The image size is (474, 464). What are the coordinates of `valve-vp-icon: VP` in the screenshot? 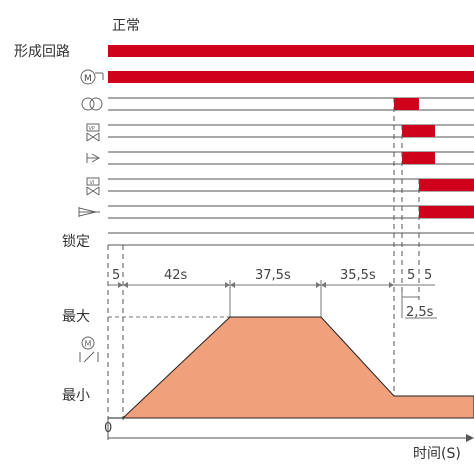 It's located at (93, 132).